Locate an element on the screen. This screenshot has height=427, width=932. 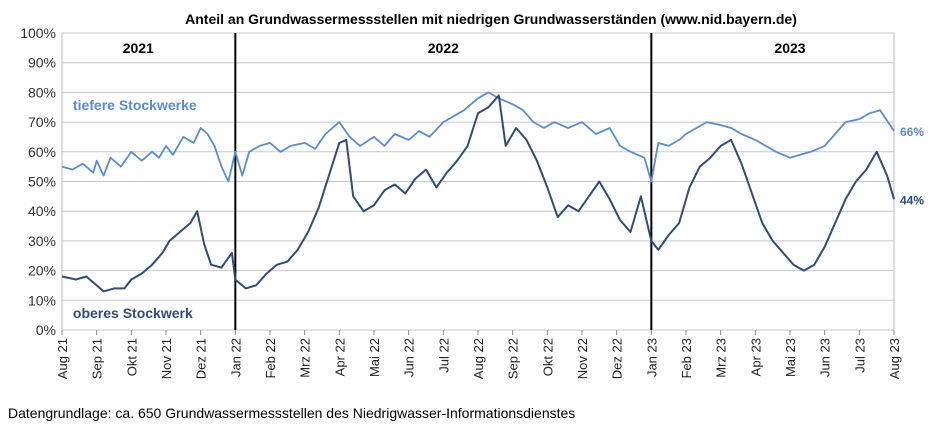
y-tick-label: 0% is located at coordinates (46, 330).